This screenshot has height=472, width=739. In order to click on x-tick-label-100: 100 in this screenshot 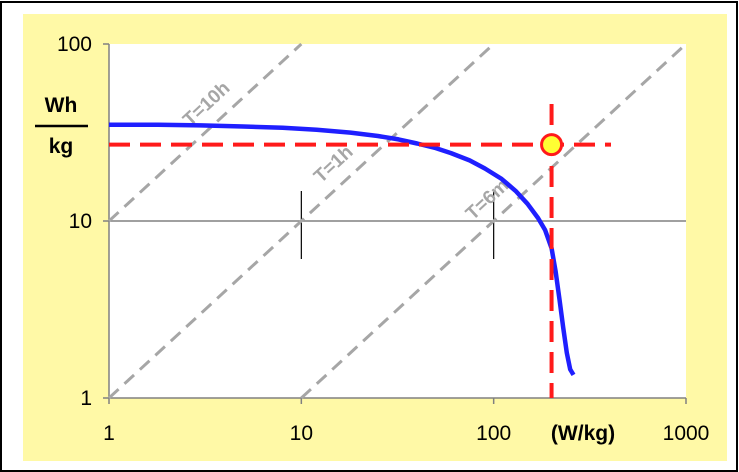, I will do `click(493, 433)`.